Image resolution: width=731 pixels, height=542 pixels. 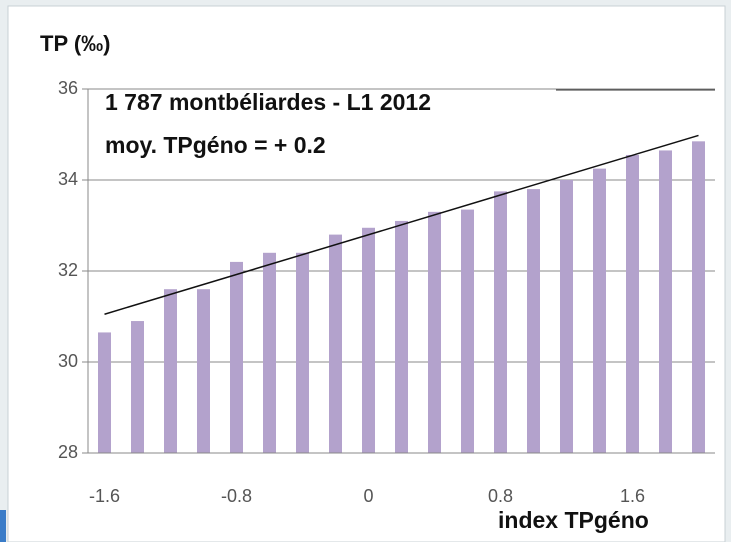 What do you see at coordinates (104, 496) in the screenshot?
I see `x-tick-label: -1.6` at bounding box center [104, 496].